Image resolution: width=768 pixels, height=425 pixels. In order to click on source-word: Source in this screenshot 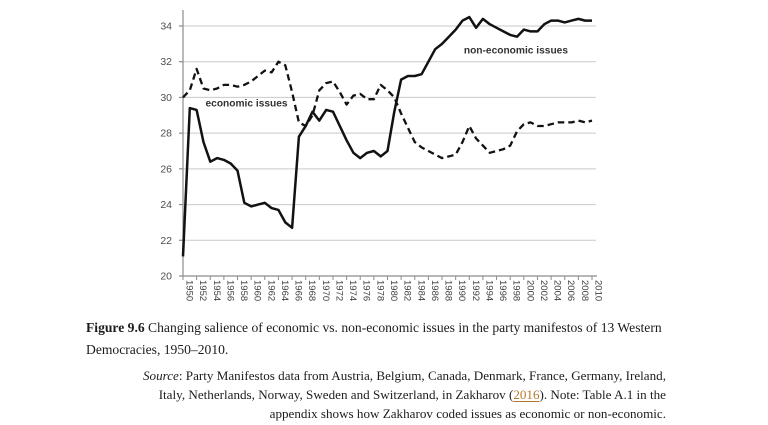, I will do `click(161, 375)`.